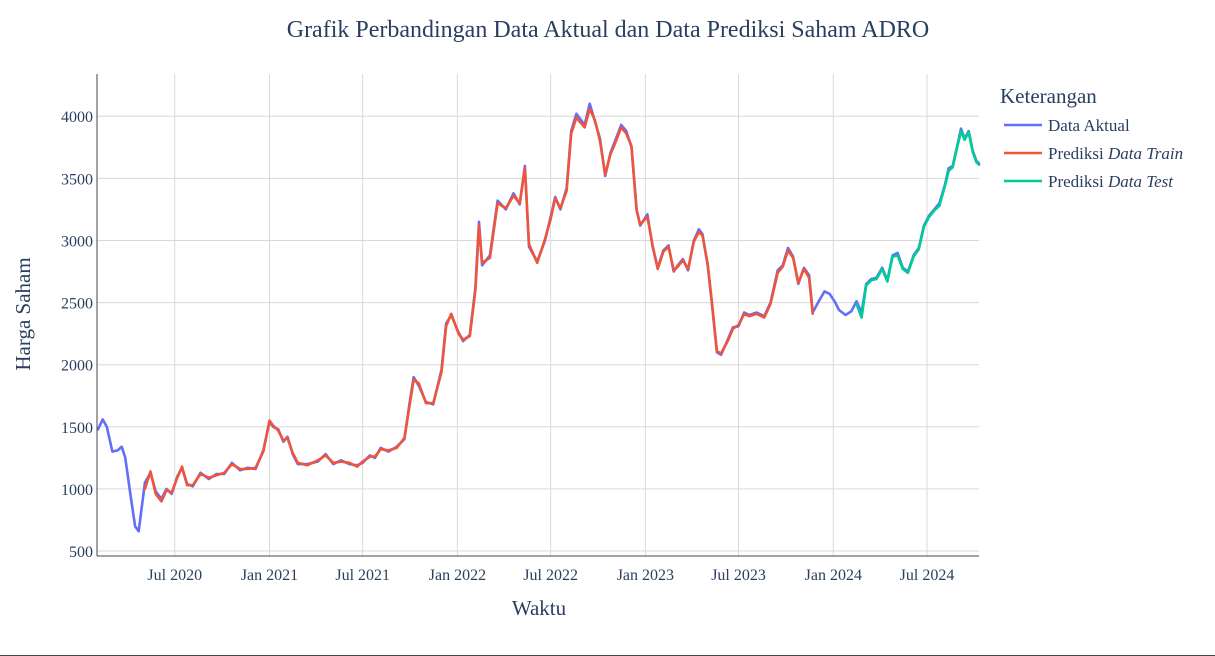 The width and height of the screenshot is (1215, 656). I want to click on y-tick-label: 2000, so click(77, 366).